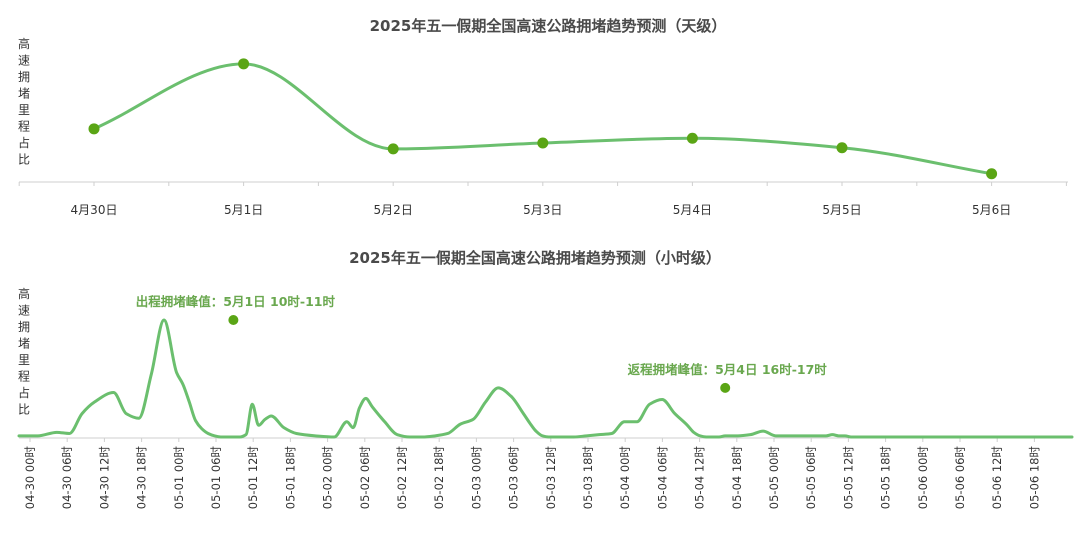  Describe the element at coordinates (542, 199) in the screenshot. I see `daily-x-ticks: 4月30日 5月1日 5月2日 5月3日 5月4日 5月5日 5月6日` at that location.